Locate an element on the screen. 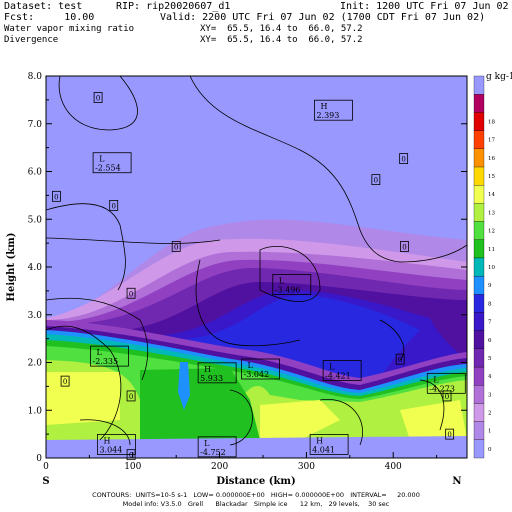  y-tick-label: 4.0 is located at coordinates (35, 268).